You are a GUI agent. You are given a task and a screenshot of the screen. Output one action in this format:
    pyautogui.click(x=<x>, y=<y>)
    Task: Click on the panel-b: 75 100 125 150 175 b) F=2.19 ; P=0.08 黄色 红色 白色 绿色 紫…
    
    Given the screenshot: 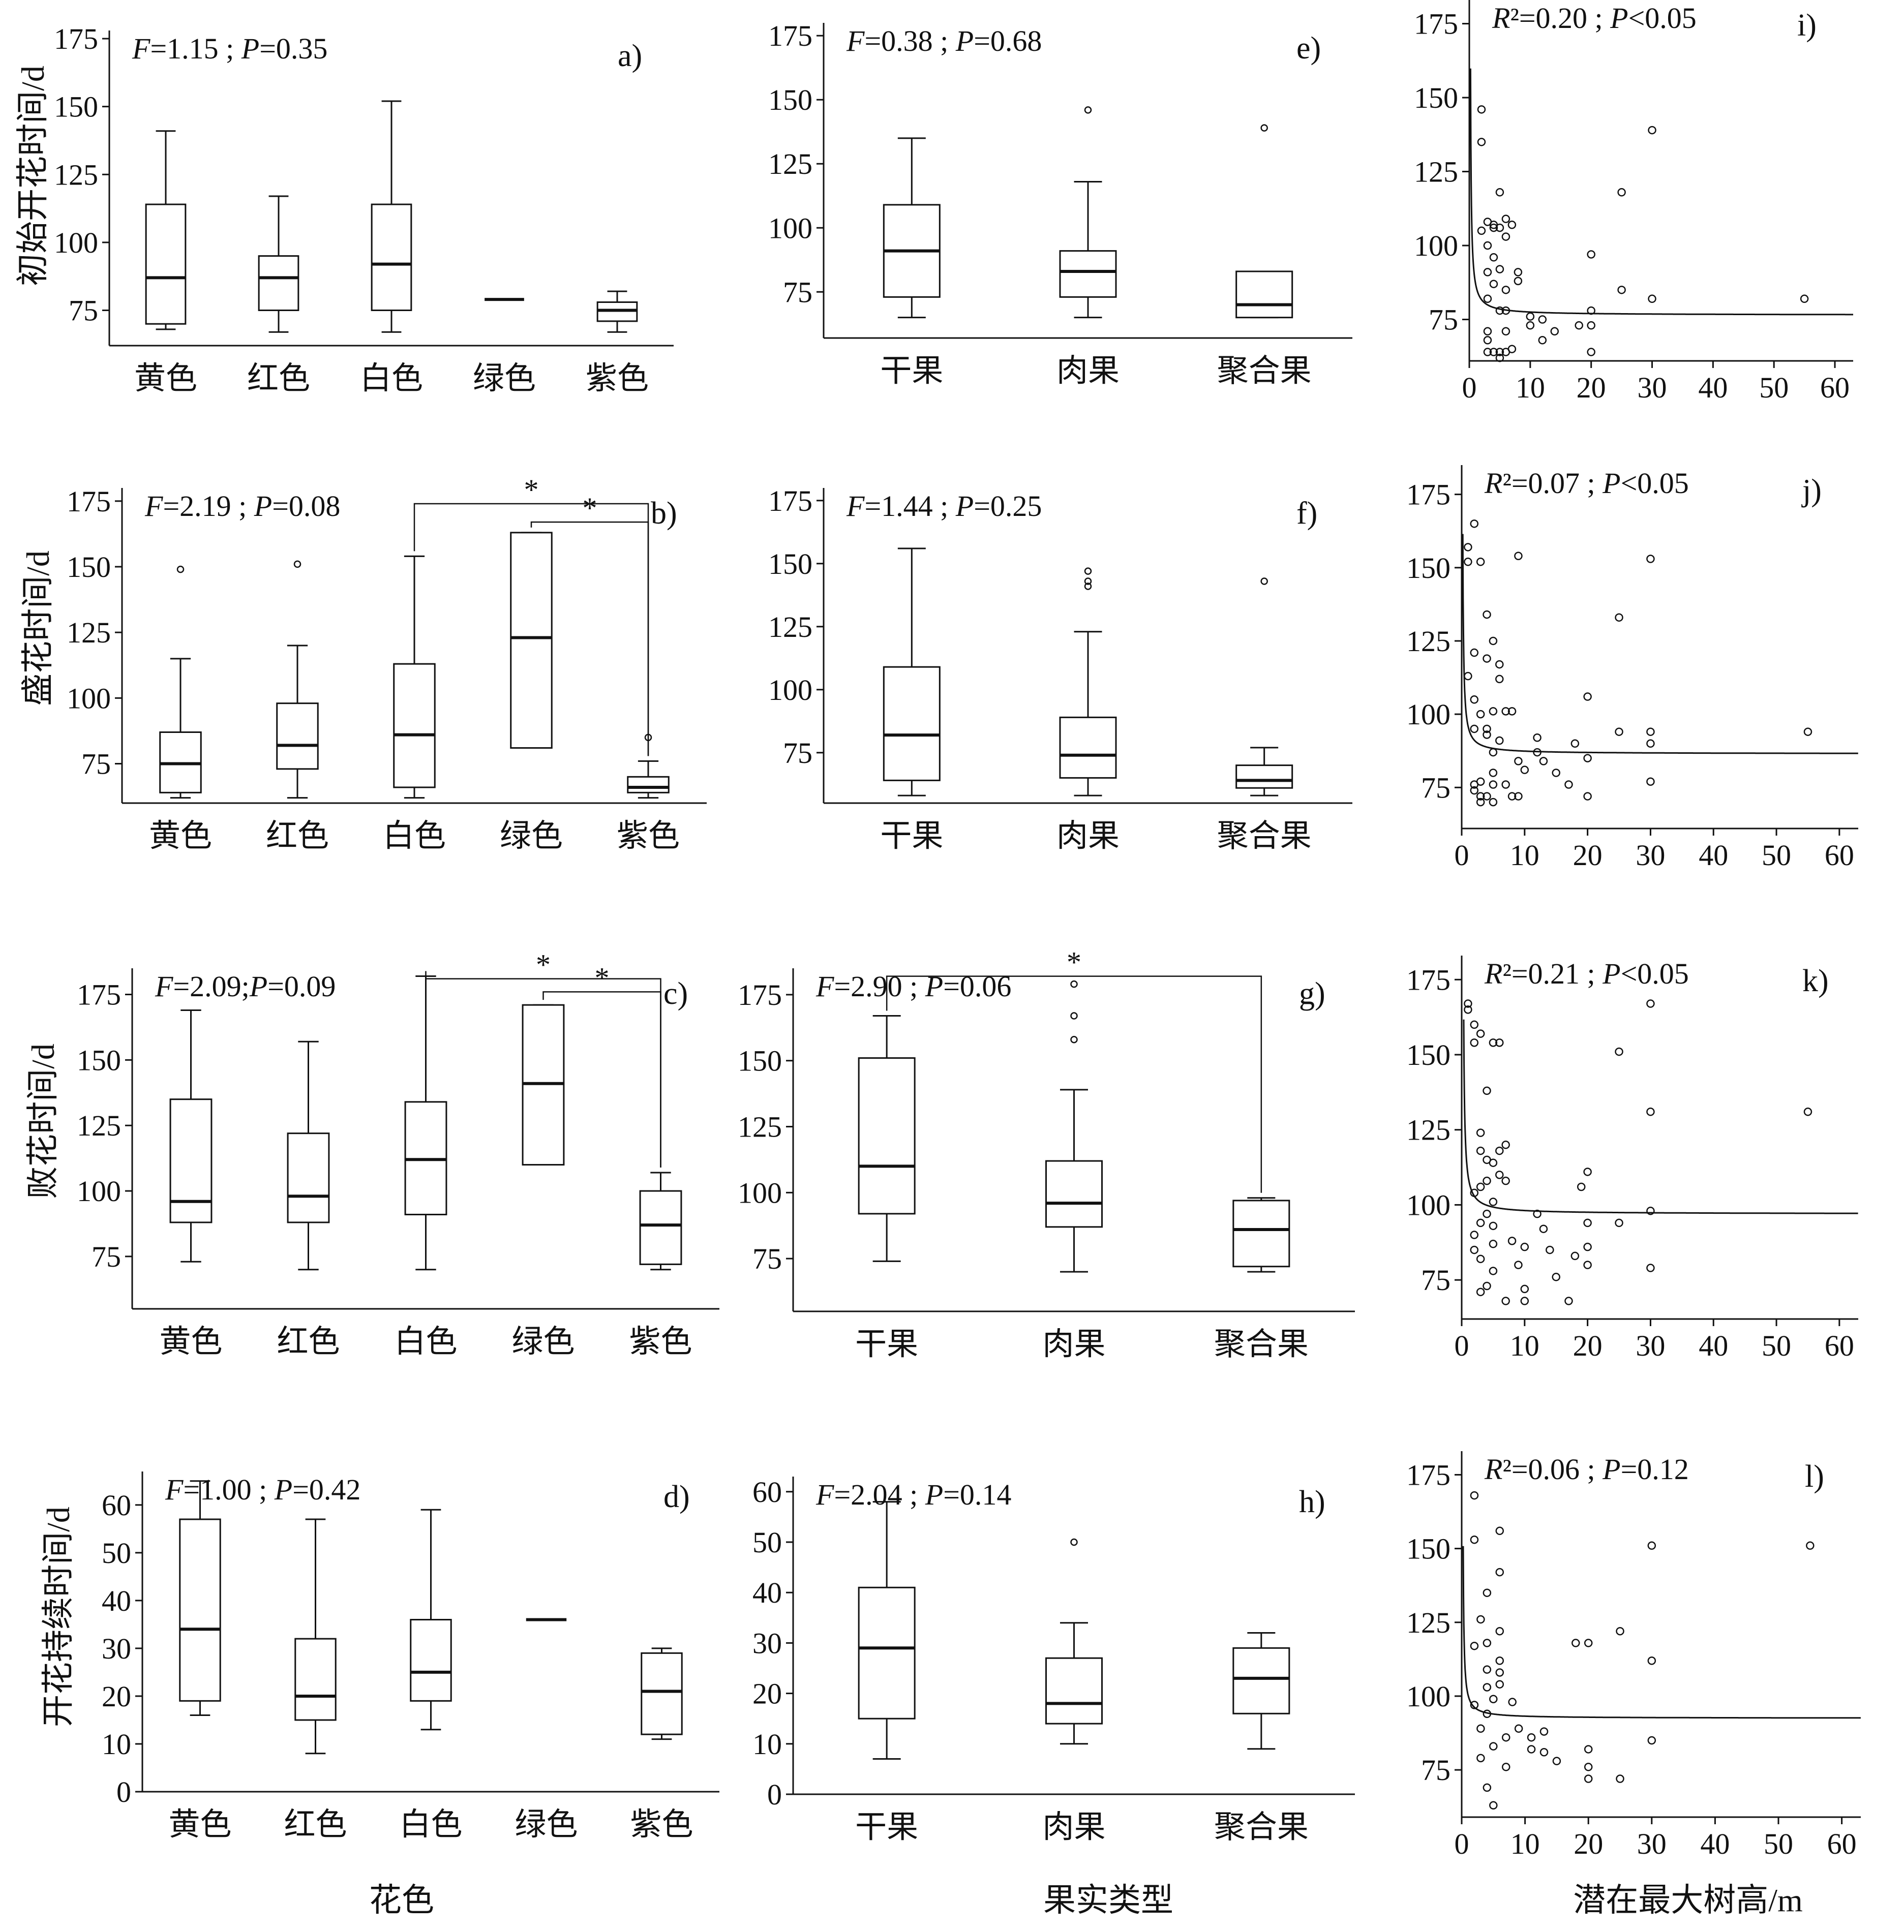 What is the action you would take?
    pyautogui.click(x=387, y=663)
    